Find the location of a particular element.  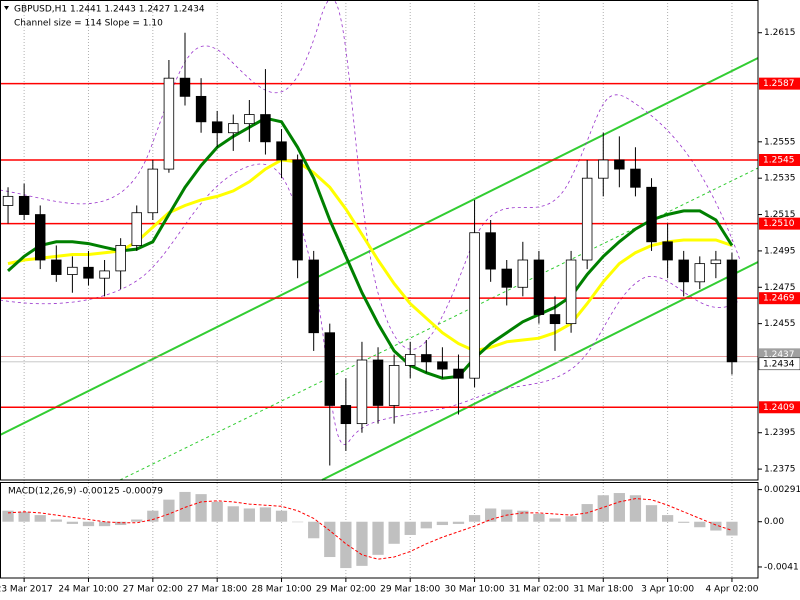

price-tag-label: 1.2437 is located at coordinates (779, 355).